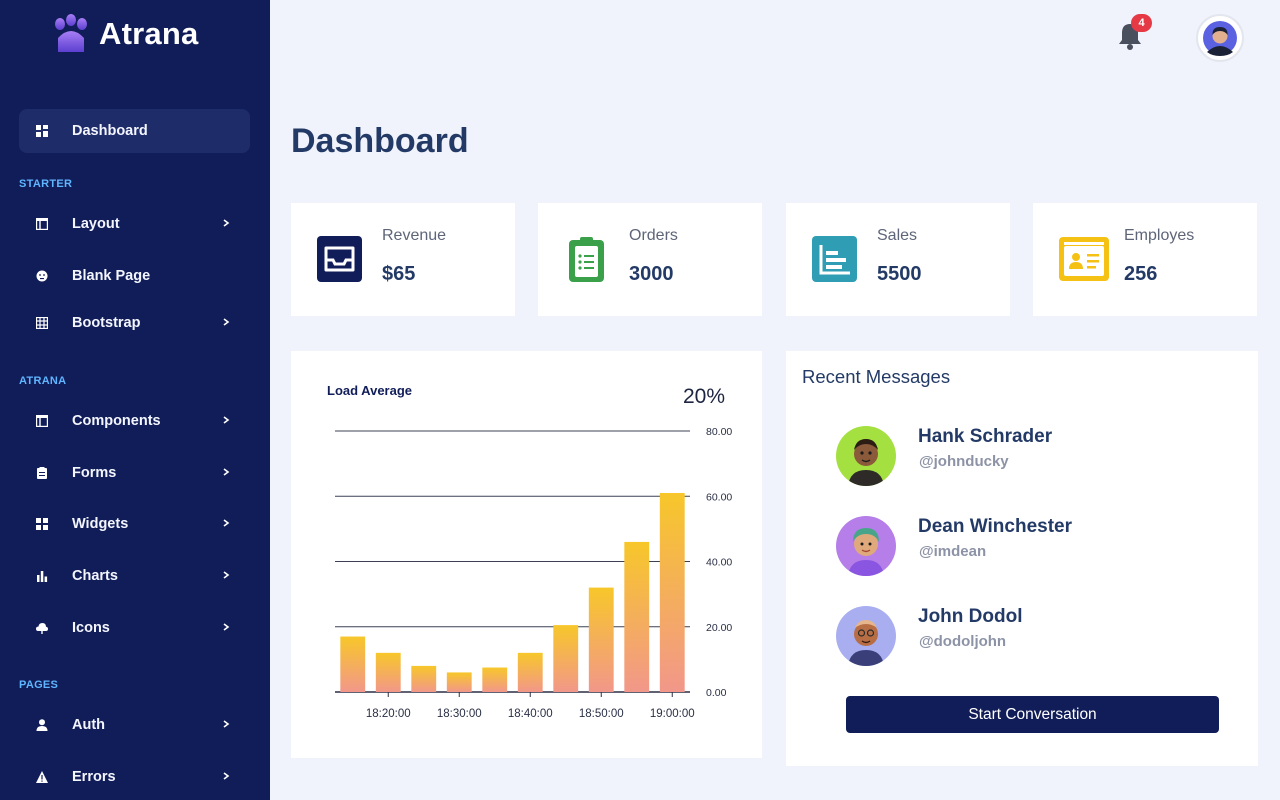  What do you see at coordinates (42, 524) in the screenshot?
I see `widgets-icon` at bounding box center [42, 524].